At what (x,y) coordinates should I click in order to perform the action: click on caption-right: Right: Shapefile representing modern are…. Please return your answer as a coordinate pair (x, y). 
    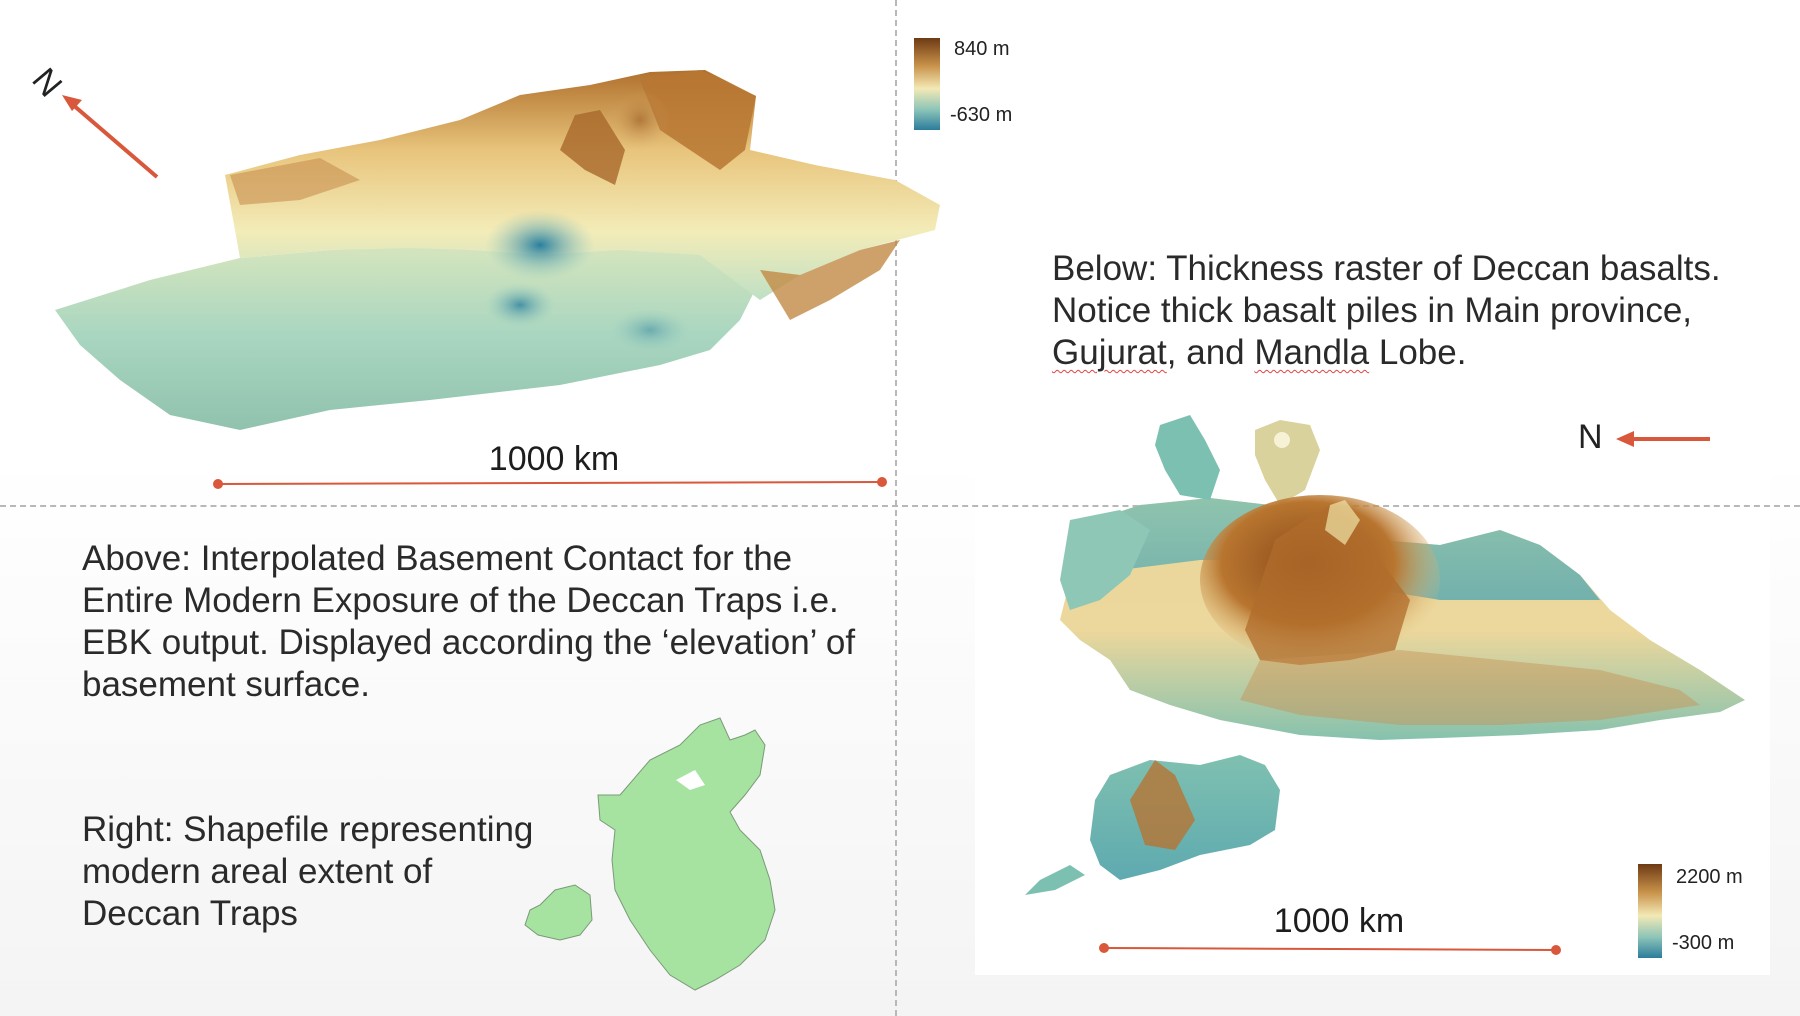
    Looking at the image, I should click on (322, 872).